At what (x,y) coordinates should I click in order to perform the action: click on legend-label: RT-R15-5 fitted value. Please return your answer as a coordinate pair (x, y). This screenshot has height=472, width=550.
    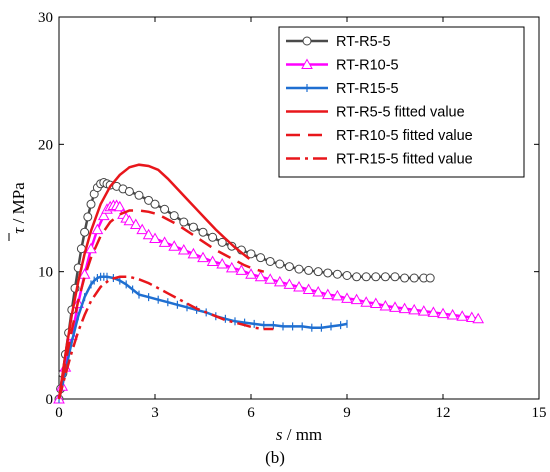
    Looking at the image, I should click on (404, 160).